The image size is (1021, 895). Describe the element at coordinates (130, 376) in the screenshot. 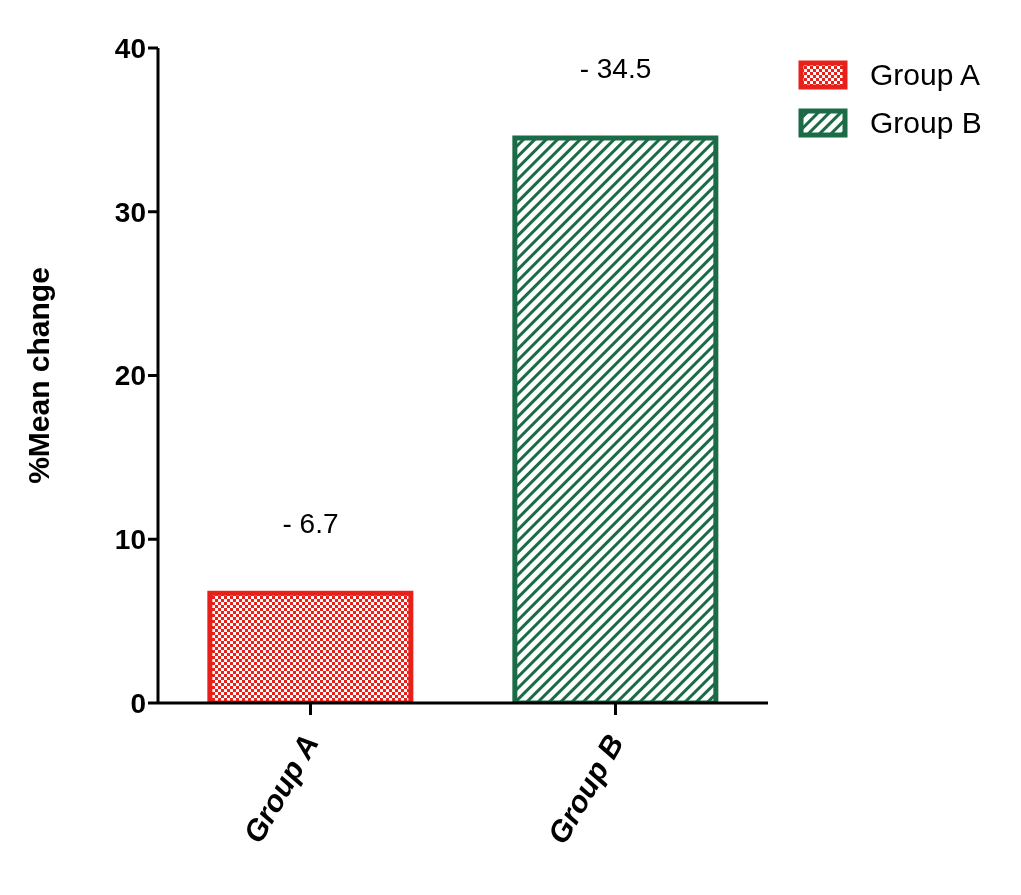

I see `y-tick-label: 20` at that location.